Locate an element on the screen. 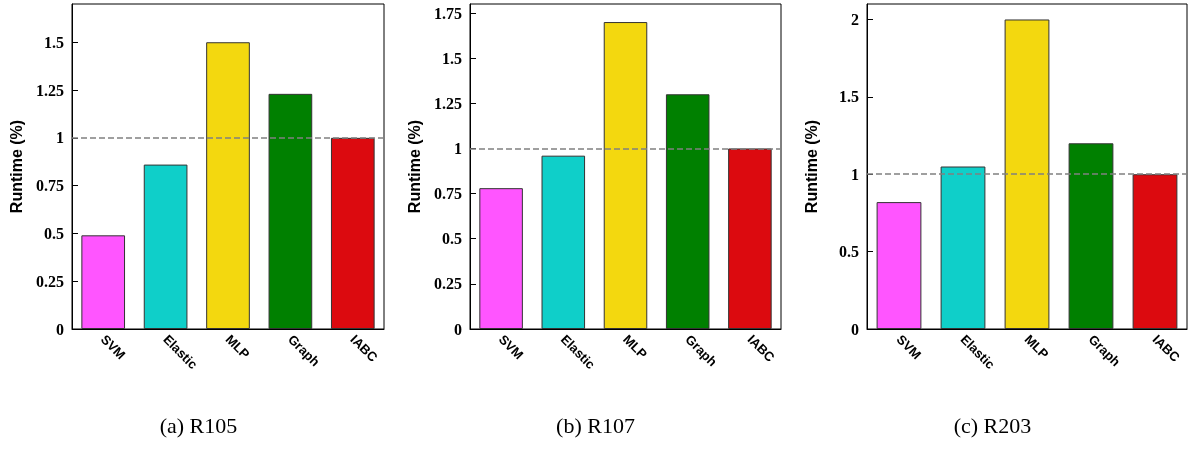 The width and height of the screenshot is (1193, 459). text: (a) R105 is located at coordinates (198, 425).